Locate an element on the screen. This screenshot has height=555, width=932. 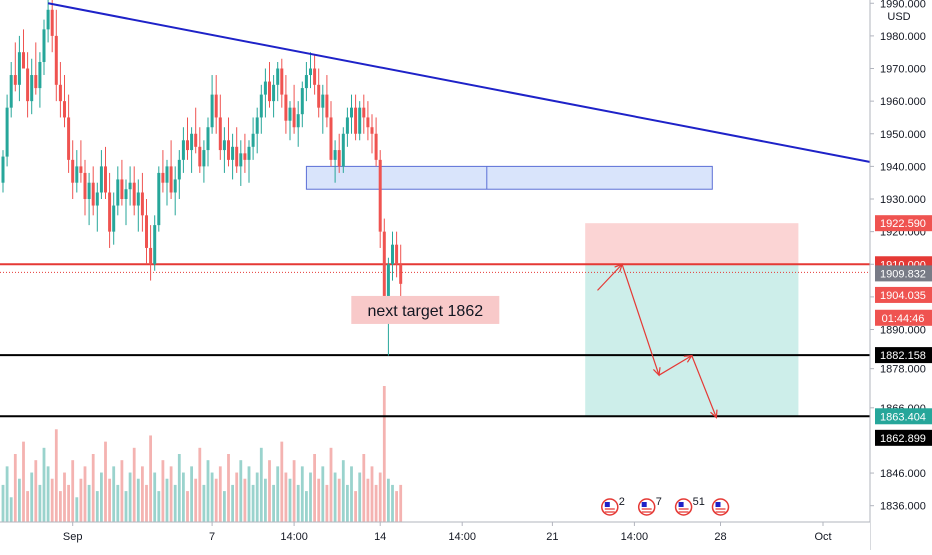
time-tick-label: 14 is located at coordinates (380, 537).